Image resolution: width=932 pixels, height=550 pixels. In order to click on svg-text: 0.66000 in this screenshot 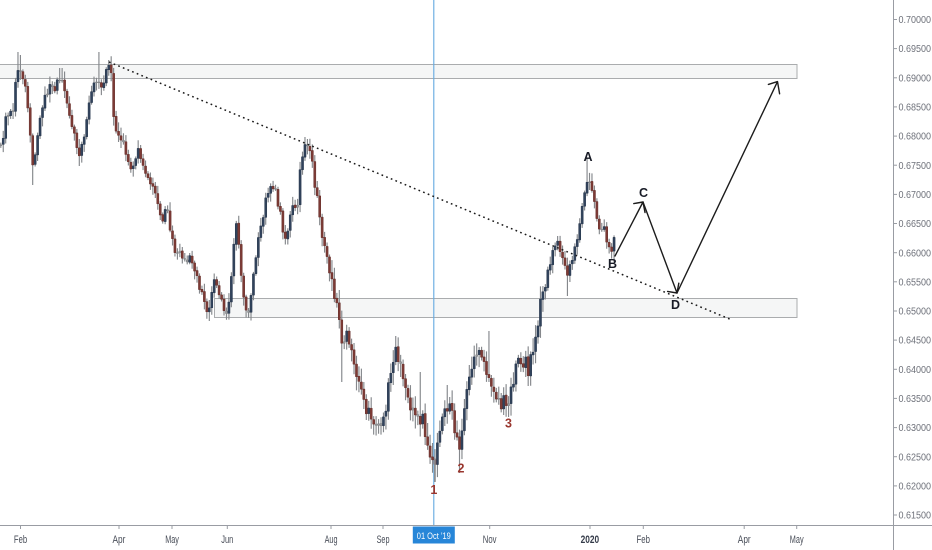, I will do `click(915, 253)`.